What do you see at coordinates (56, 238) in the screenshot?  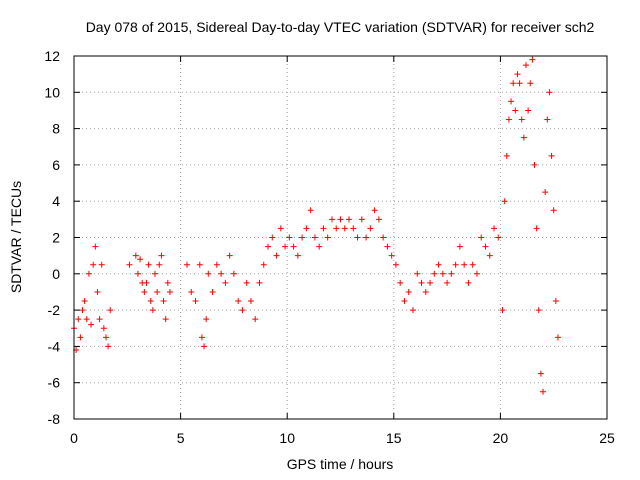 I see `y-tick-label: 2` at bounding box center [56, 238].